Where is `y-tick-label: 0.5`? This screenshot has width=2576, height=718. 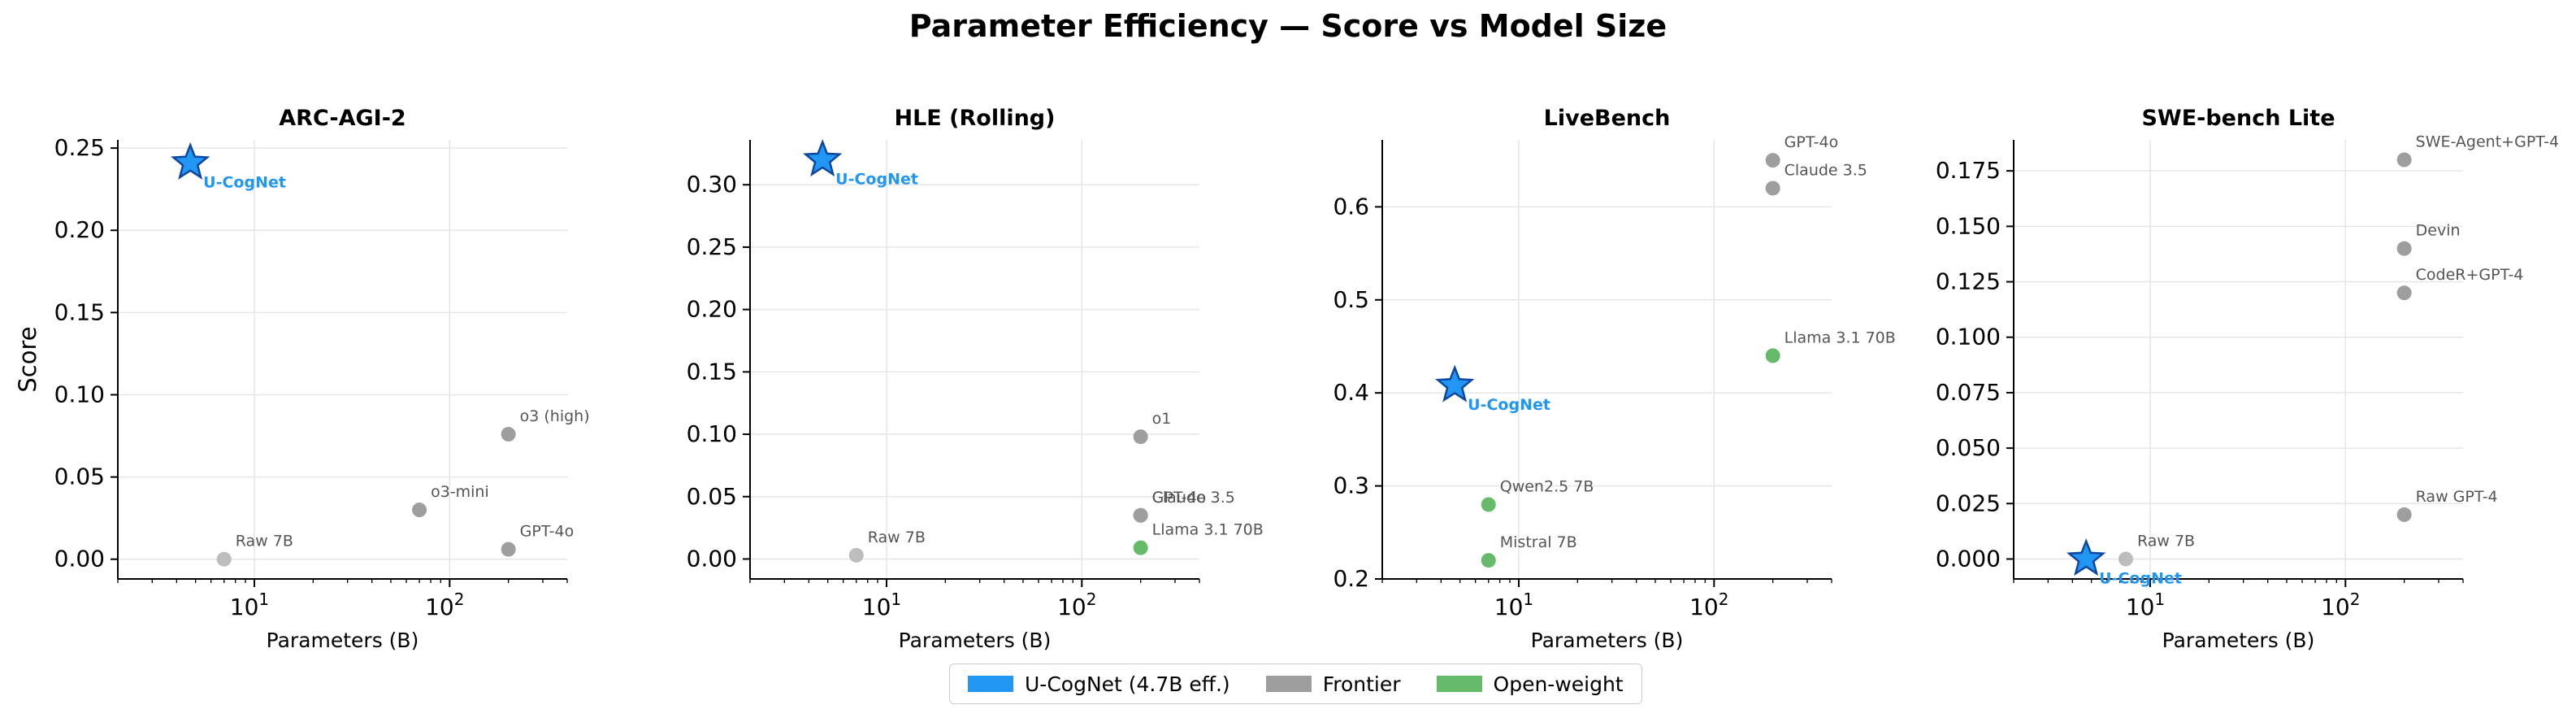 y-tick-label: 0.5 is located at coordinates (1351, 299).